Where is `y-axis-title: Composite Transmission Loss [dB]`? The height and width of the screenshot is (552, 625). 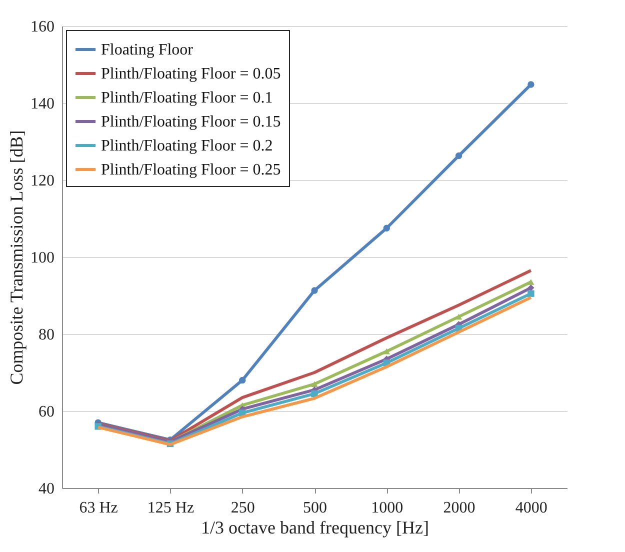 y-axis-title: Composite Transmission Loss [dB] is located at coordinates (16, 257).